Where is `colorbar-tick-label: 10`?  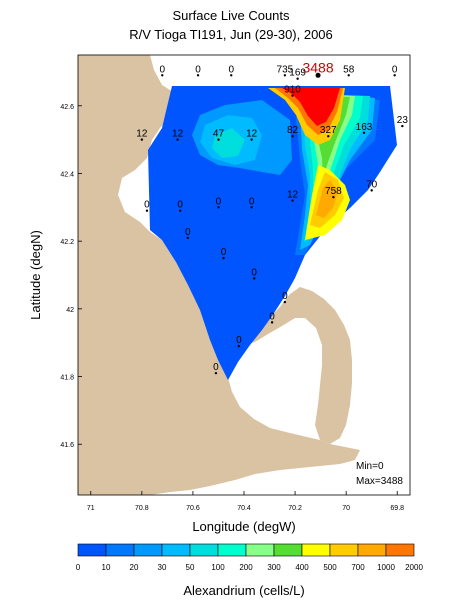
colorbar-tick-label: 10 is located at coordinates (106, 567).